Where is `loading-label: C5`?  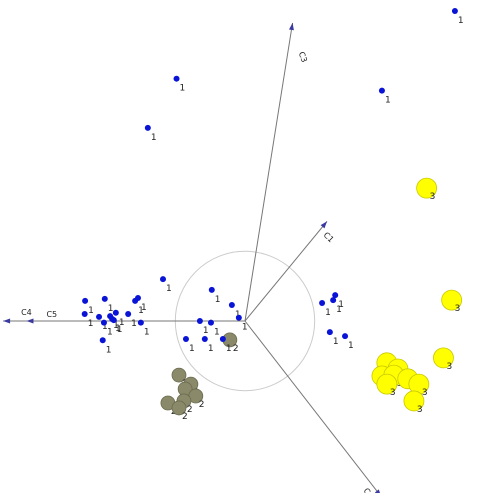 loading-label: C5 is located at coordinates (51, 314).